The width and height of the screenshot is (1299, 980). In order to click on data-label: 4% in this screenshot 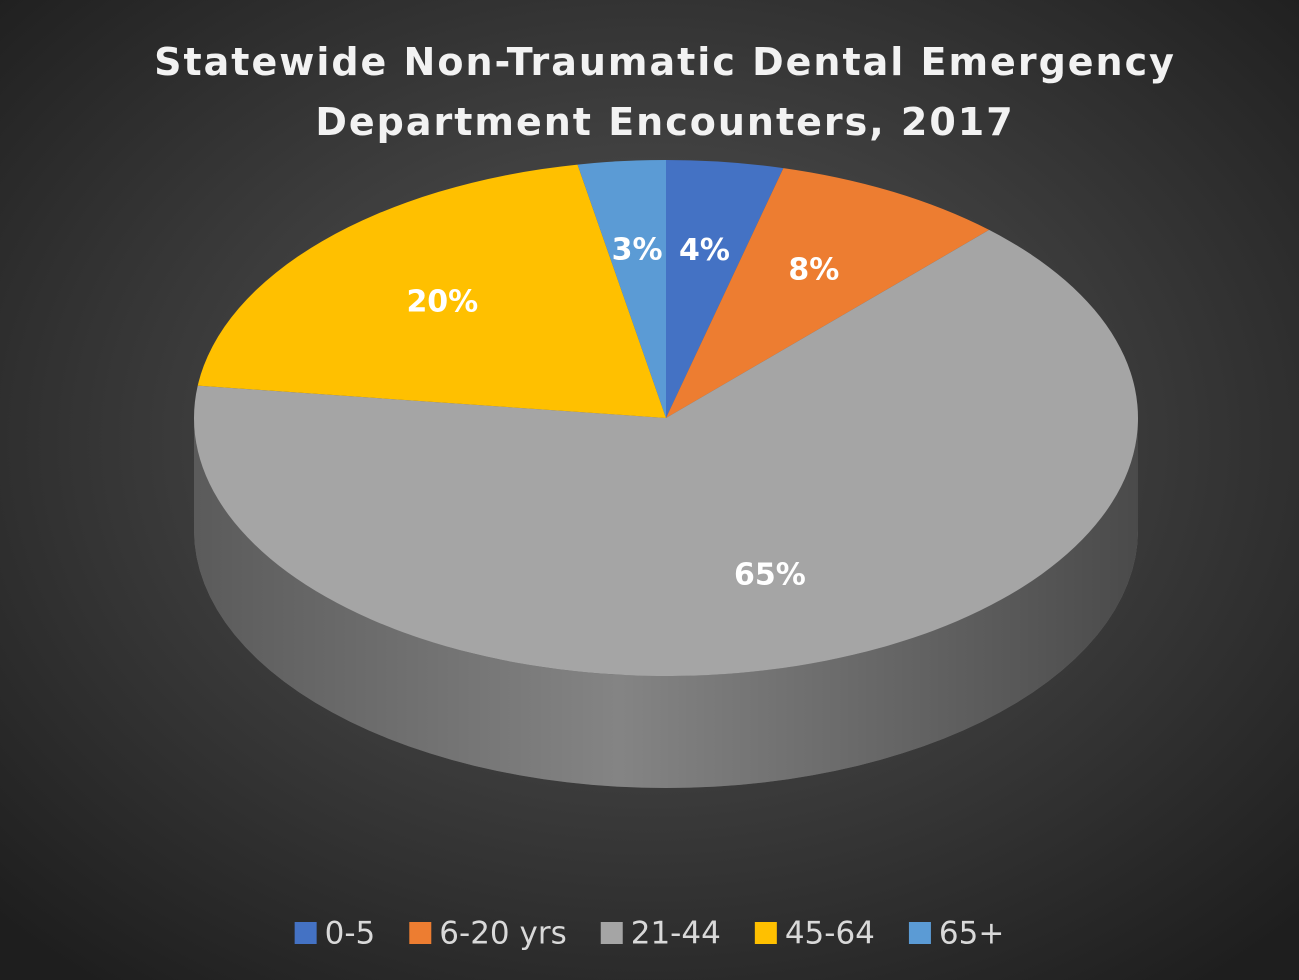, I will do `click(704, 250)`.